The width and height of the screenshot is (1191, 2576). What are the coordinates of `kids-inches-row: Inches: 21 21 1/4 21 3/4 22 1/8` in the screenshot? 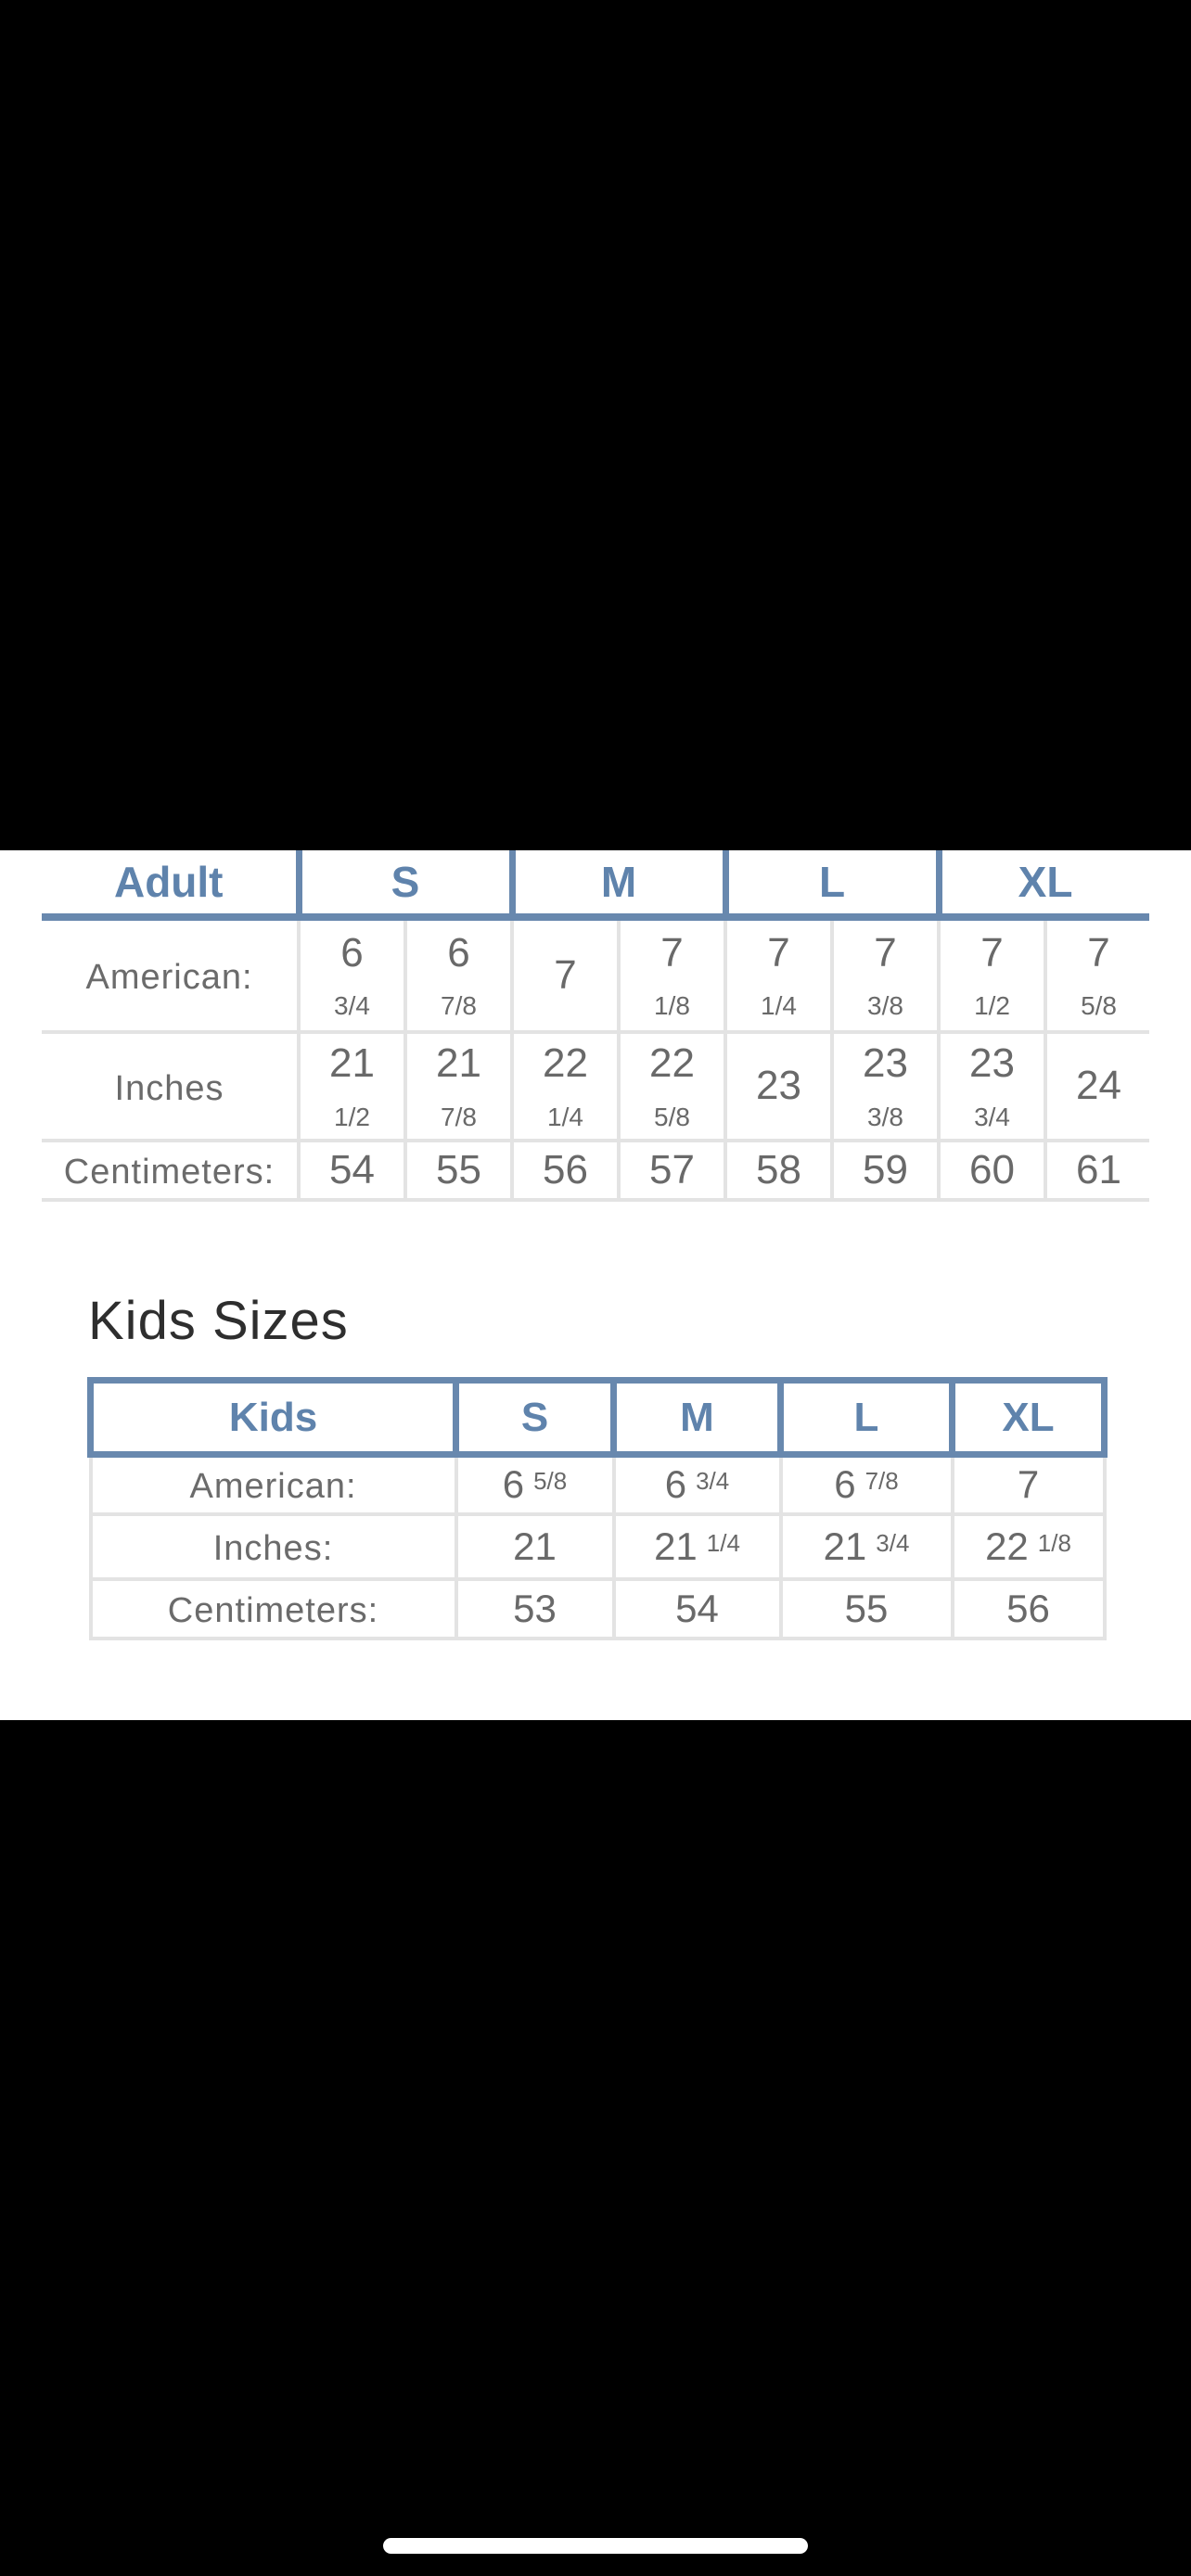 It's located at (597, 1546).